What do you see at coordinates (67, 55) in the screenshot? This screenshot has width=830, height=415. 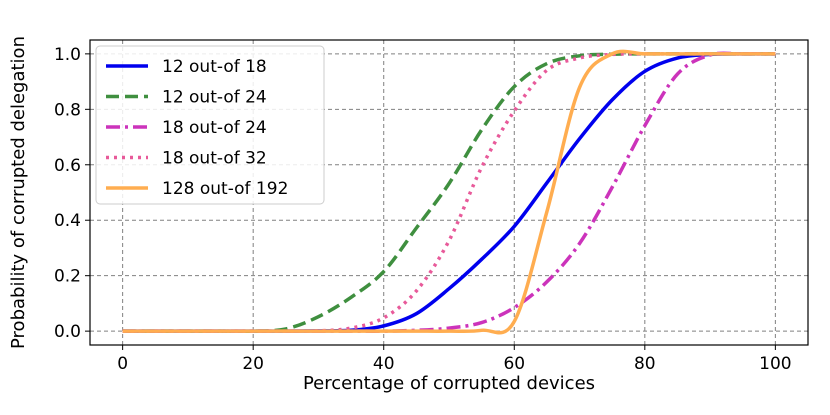 I see `y-tick-label: 1.0` at bounding box center [67, 55].